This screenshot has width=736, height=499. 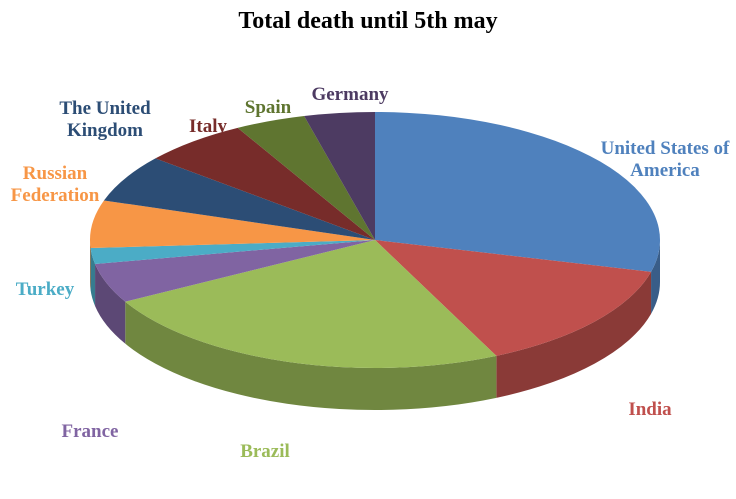 What do you see at coordinates (45, 289) in the screenshot?
I see `slice-label: Turkey` at bounding box center [45, 289].